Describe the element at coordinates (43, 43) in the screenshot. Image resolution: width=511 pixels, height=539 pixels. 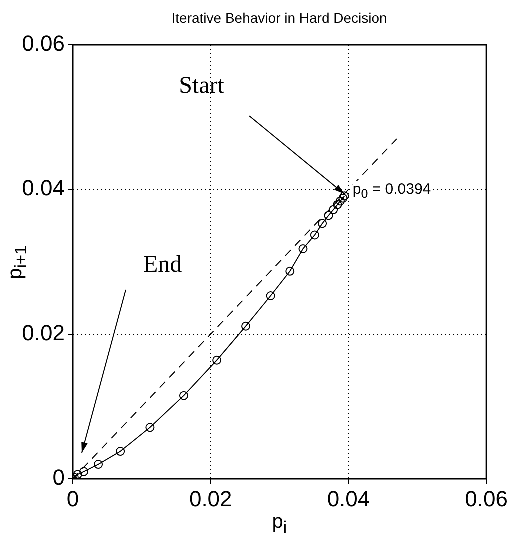
I see `y-tick-label: 0.06` at that location.